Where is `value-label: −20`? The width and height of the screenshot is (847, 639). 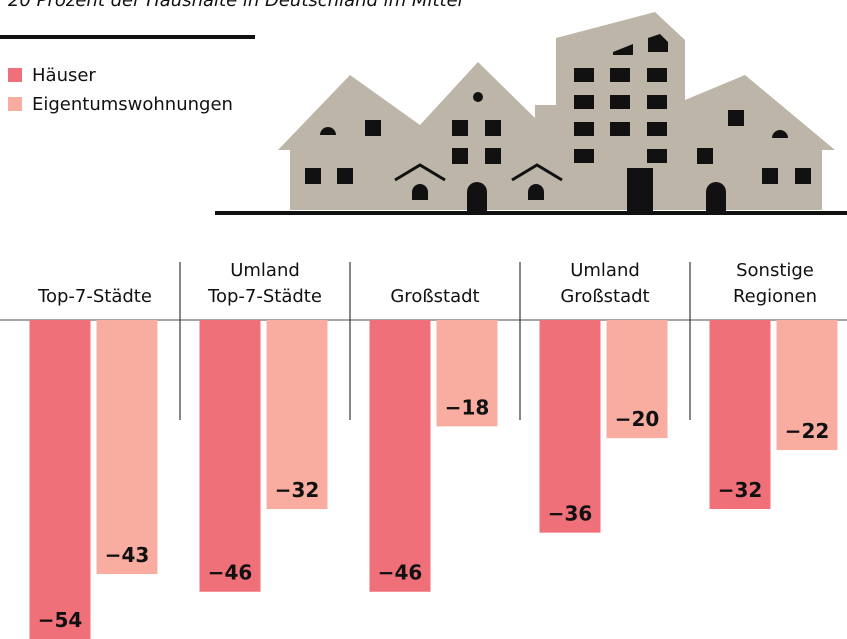
value-label: −20 is located at coordinates (637, 419).